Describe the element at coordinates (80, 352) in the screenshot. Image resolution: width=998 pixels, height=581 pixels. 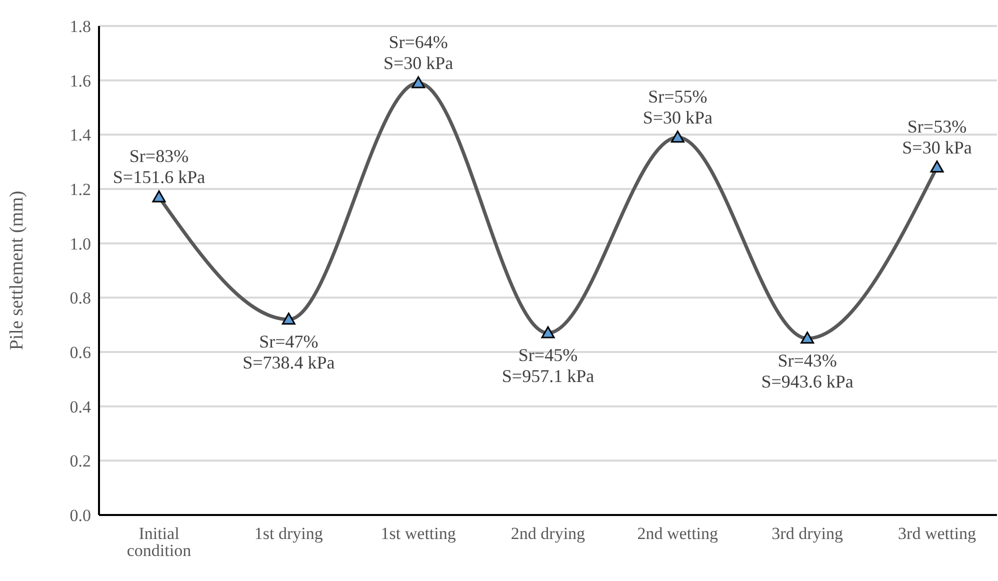
I see `y-tick-label: 0.6` at that location.